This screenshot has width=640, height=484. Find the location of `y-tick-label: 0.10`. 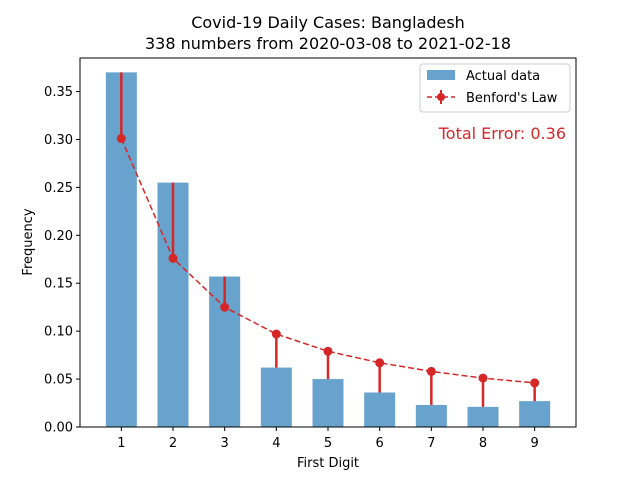

y-tick-label: 0.10 is located at coordinates (58, 332).